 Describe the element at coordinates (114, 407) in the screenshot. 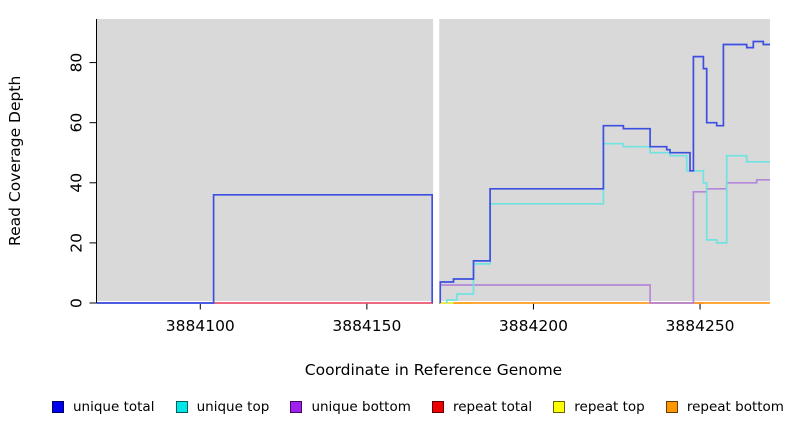

I see `legend-label: unique total` at that location.